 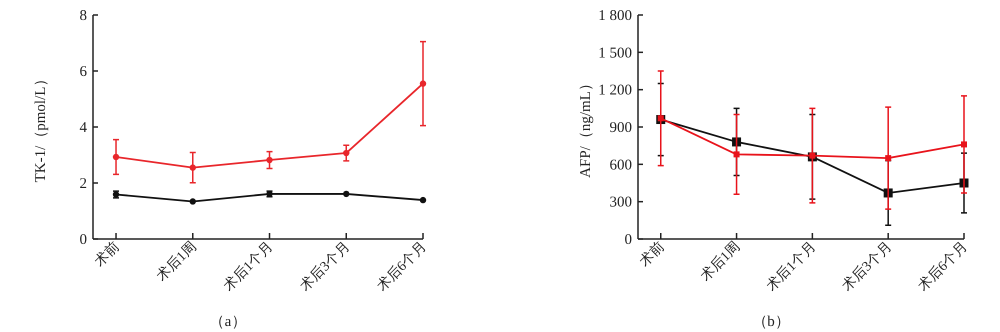 What do you see at coordinates (84, 72) in the screenshot?
I see `y-tick-label: 6` at bounding box center [84, 72].